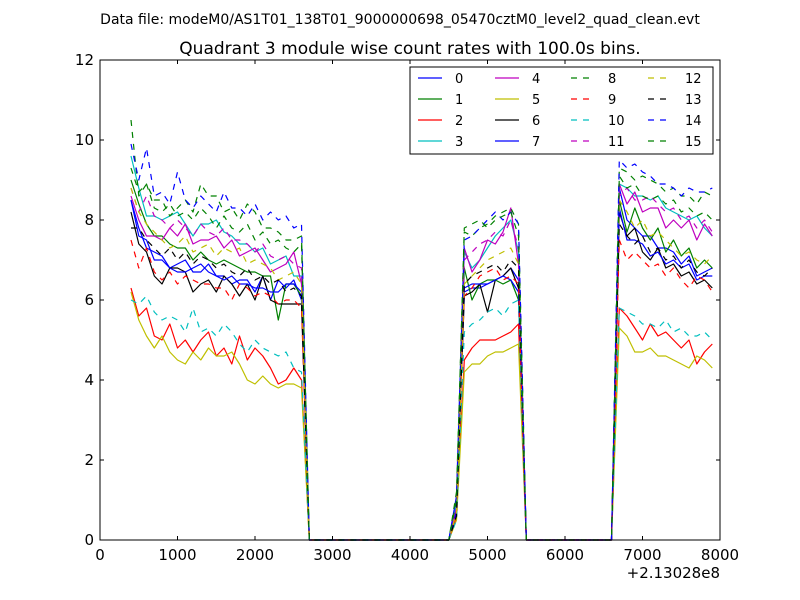 Image resolution: width=800 pixels, height=600 pixels. Describe the element at coordinates (693, 79) in the screenshot. I see `legend-label-12: 12` at that location.